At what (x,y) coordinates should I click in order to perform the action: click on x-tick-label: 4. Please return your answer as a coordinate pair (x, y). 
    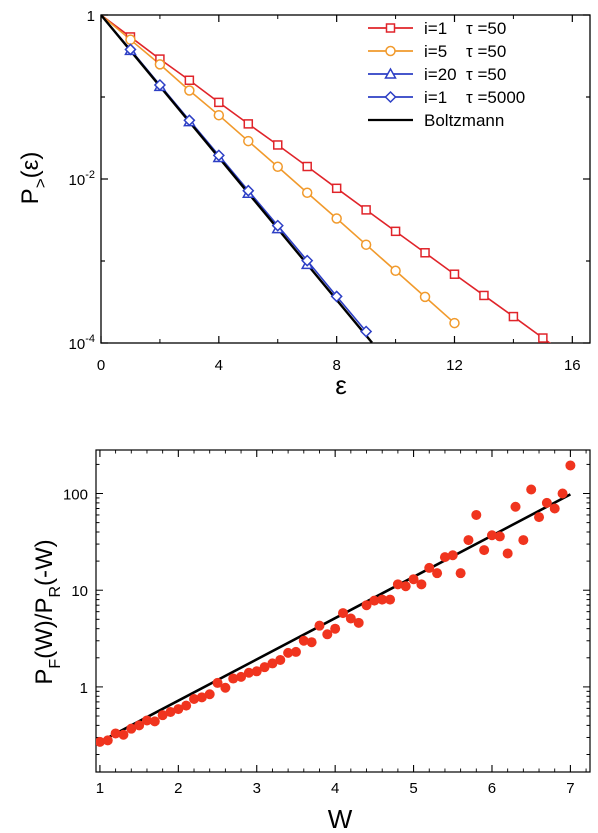
    Looking at the image, I should click on (335, 788).